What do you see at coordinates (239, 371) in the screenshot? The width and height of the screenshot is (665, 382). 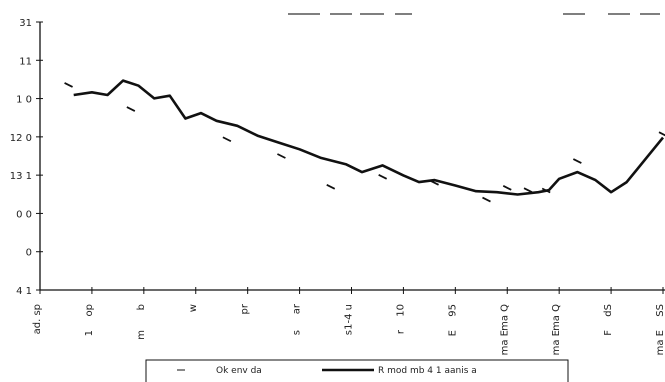 I see `legend-marker-label: Ok env da` at bounding box center [239, 371].